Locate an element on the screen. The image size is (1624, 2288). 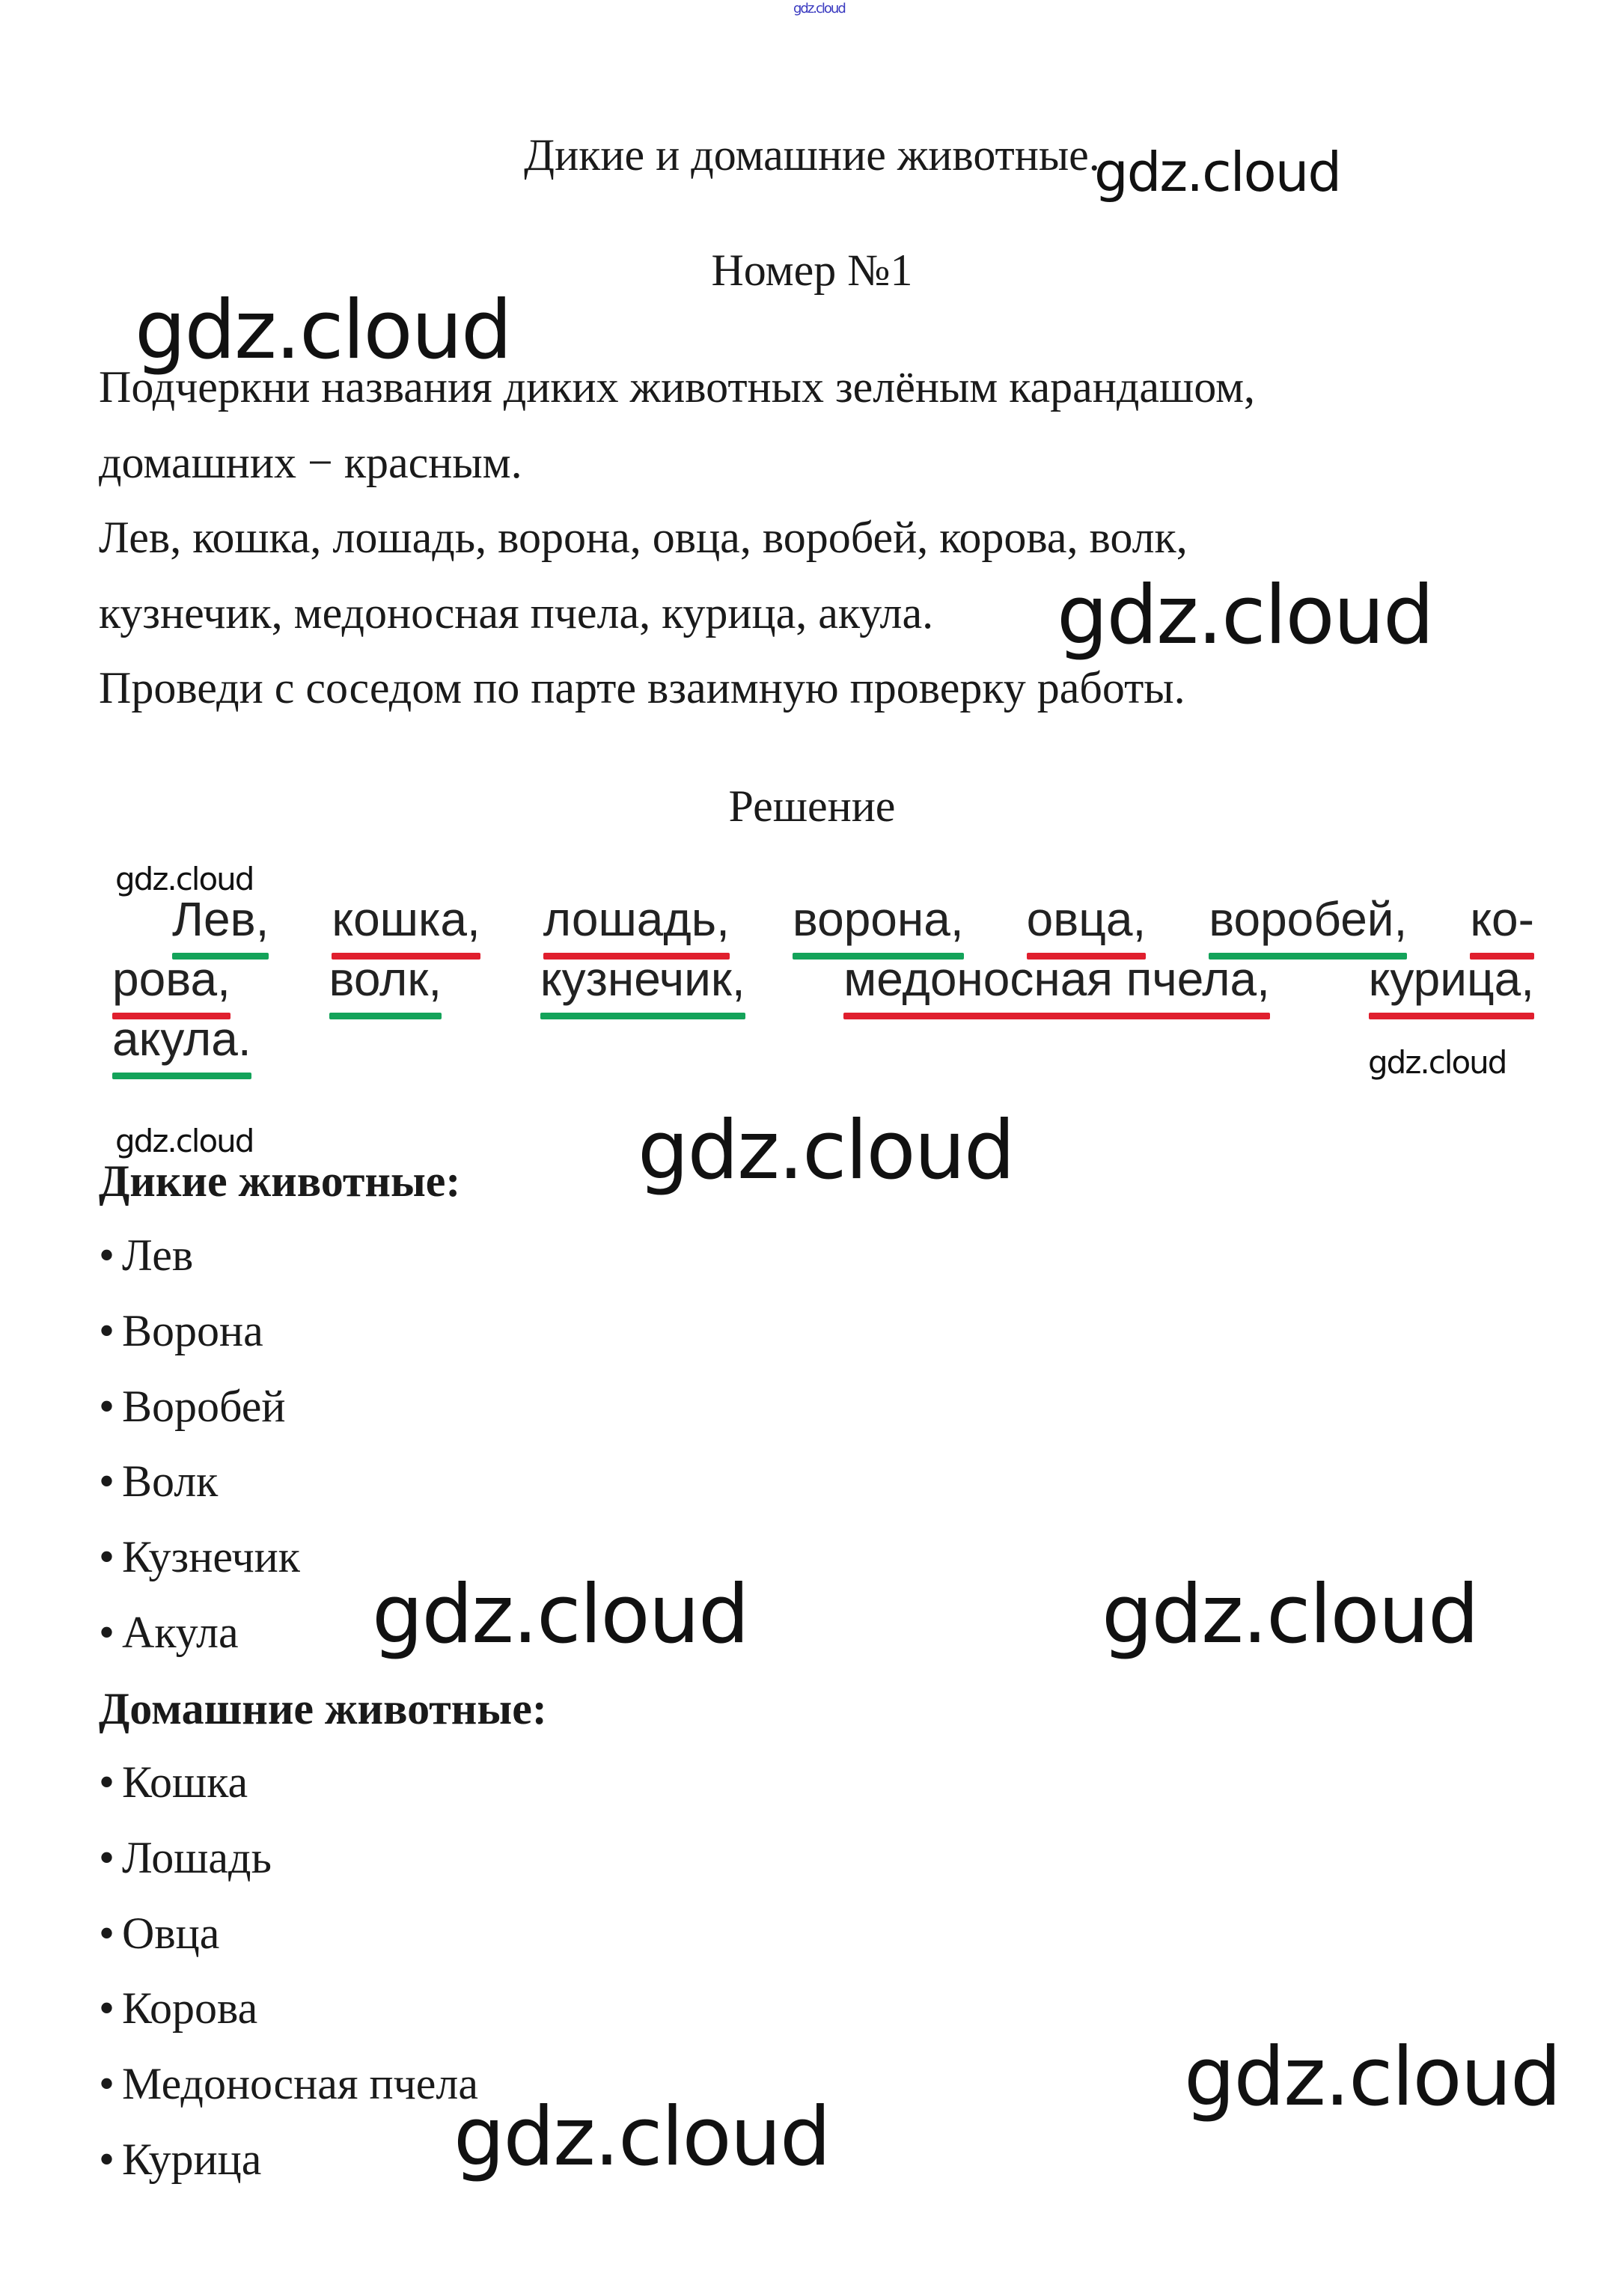
word-text: Лев, is located at coordinates (220, 919).